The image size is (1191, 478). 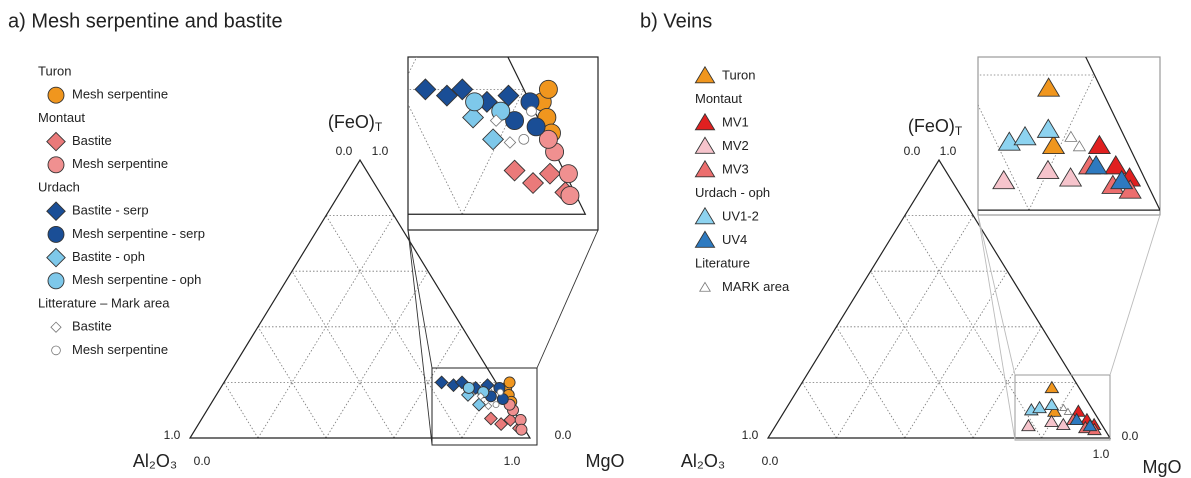 I want to click on legend-label: Mesh serpentine - serp, so click(x=138, y=233).